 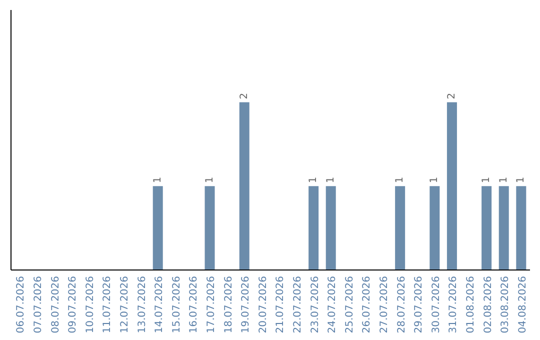 I want to click on x-tick-label: 24.07.2026, so click(x=332, y=305).